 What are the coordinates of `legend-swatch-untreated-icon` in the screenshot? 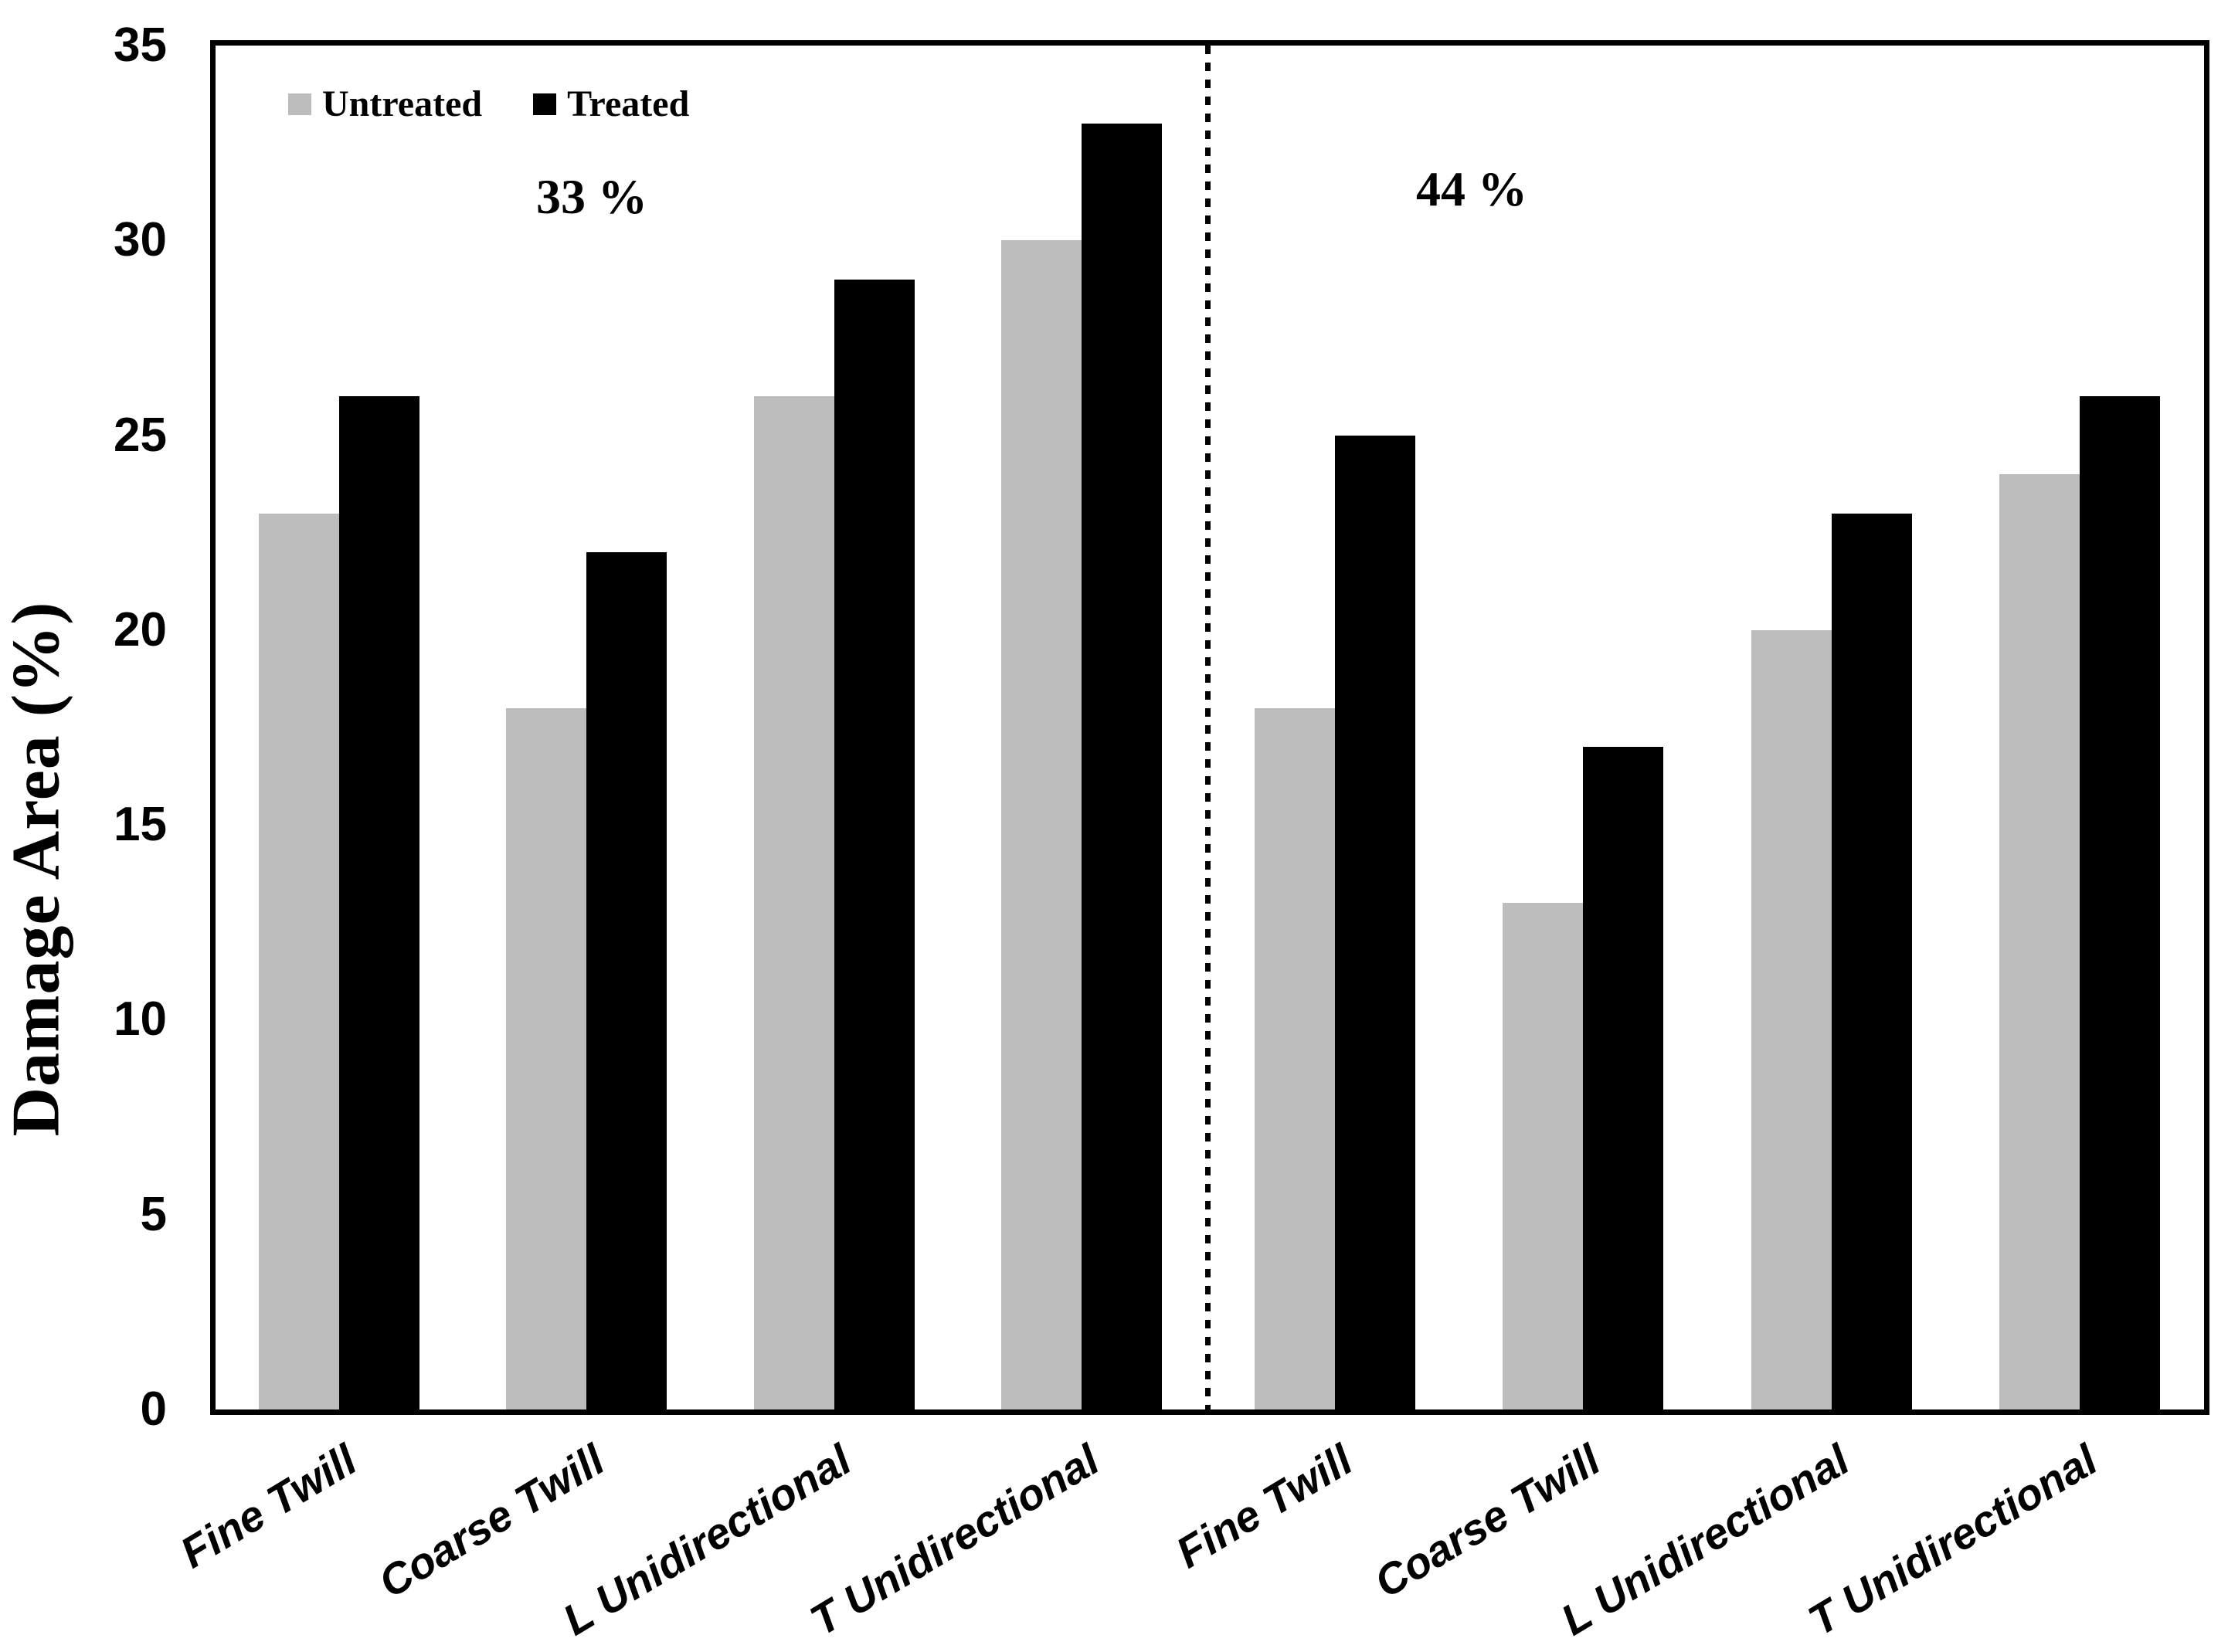 It's located at (299, 104).